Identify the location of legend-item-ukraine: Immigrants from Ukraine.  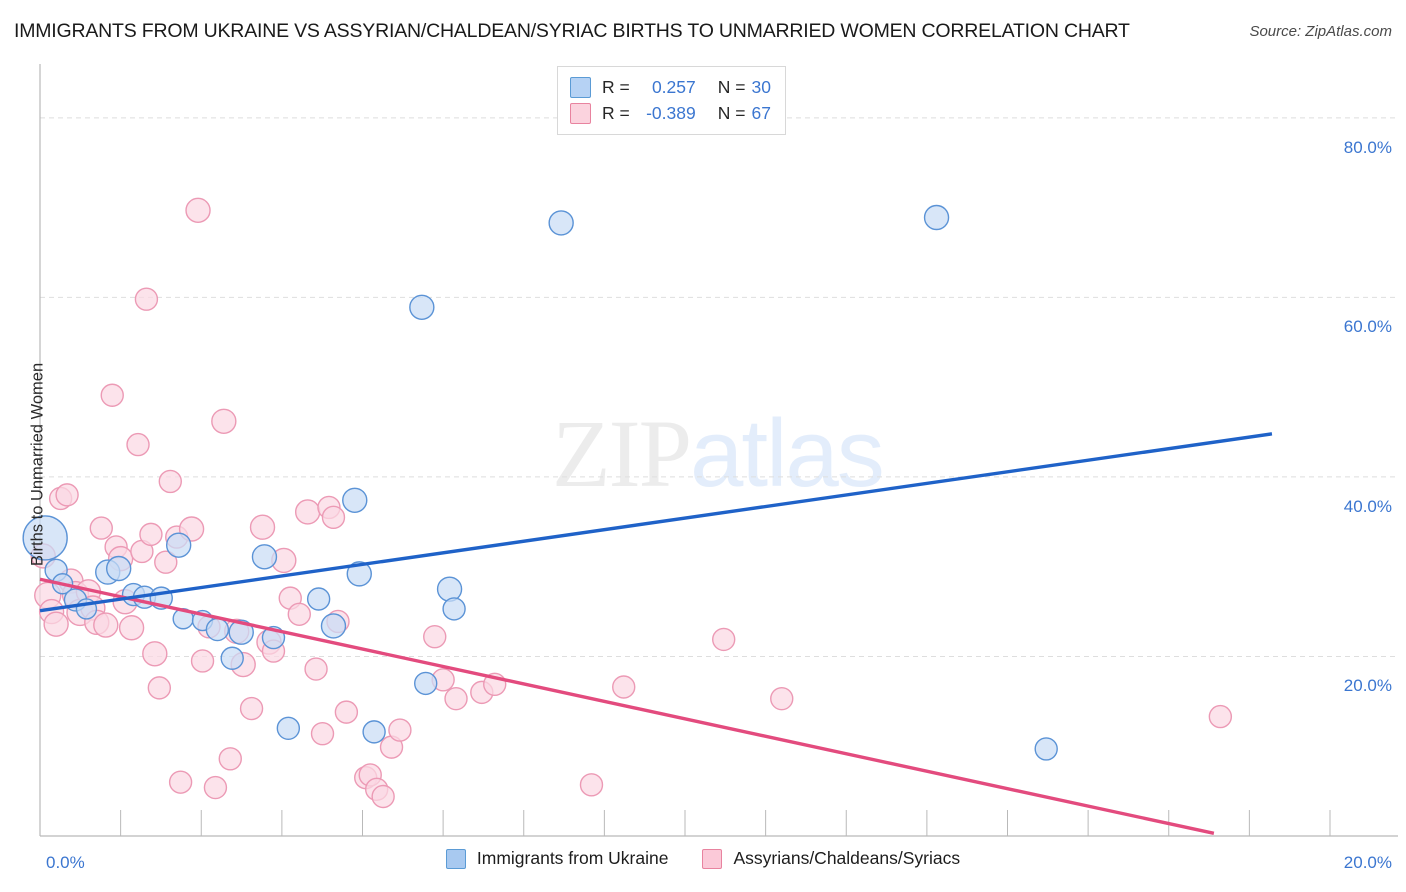
(557, 858).